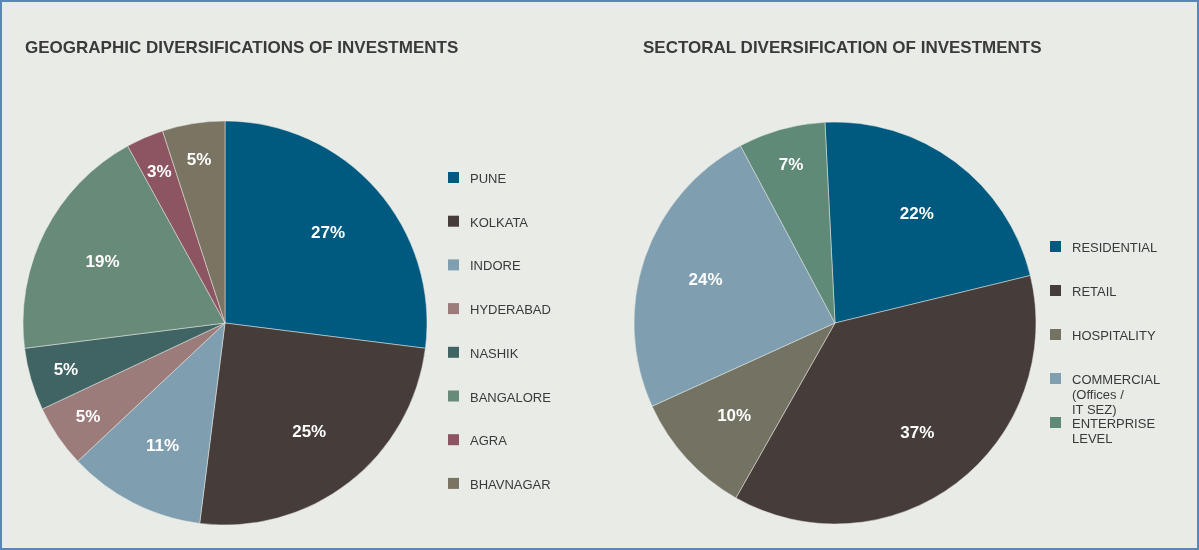 This screenshot has width=1199, height=550. I want to click on legend-label: RETAIL, so click(1094, 291).